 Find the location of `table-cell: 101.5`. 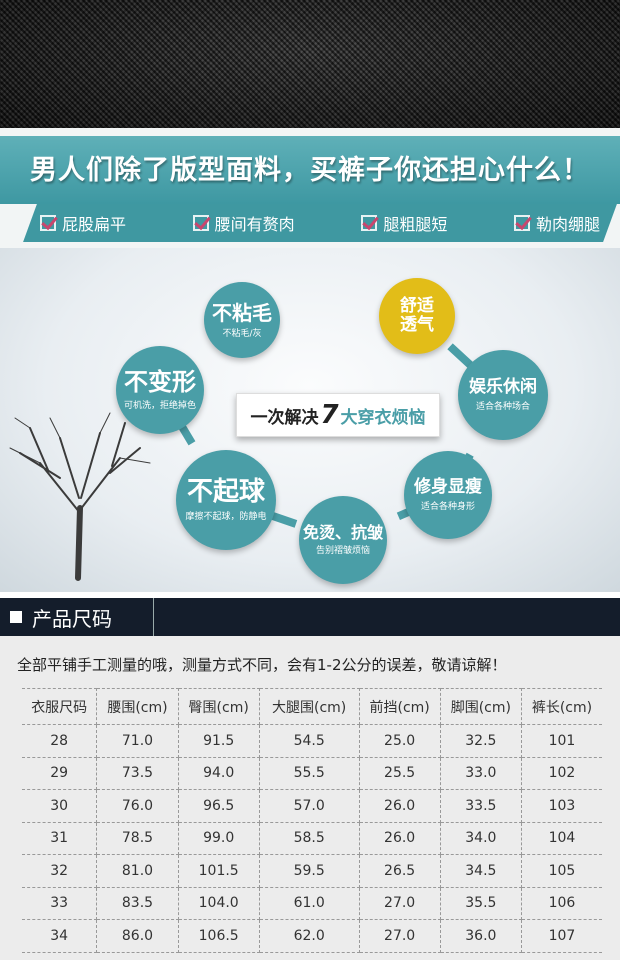

table-cell: 101.5 is located at coordinates (218, 871).